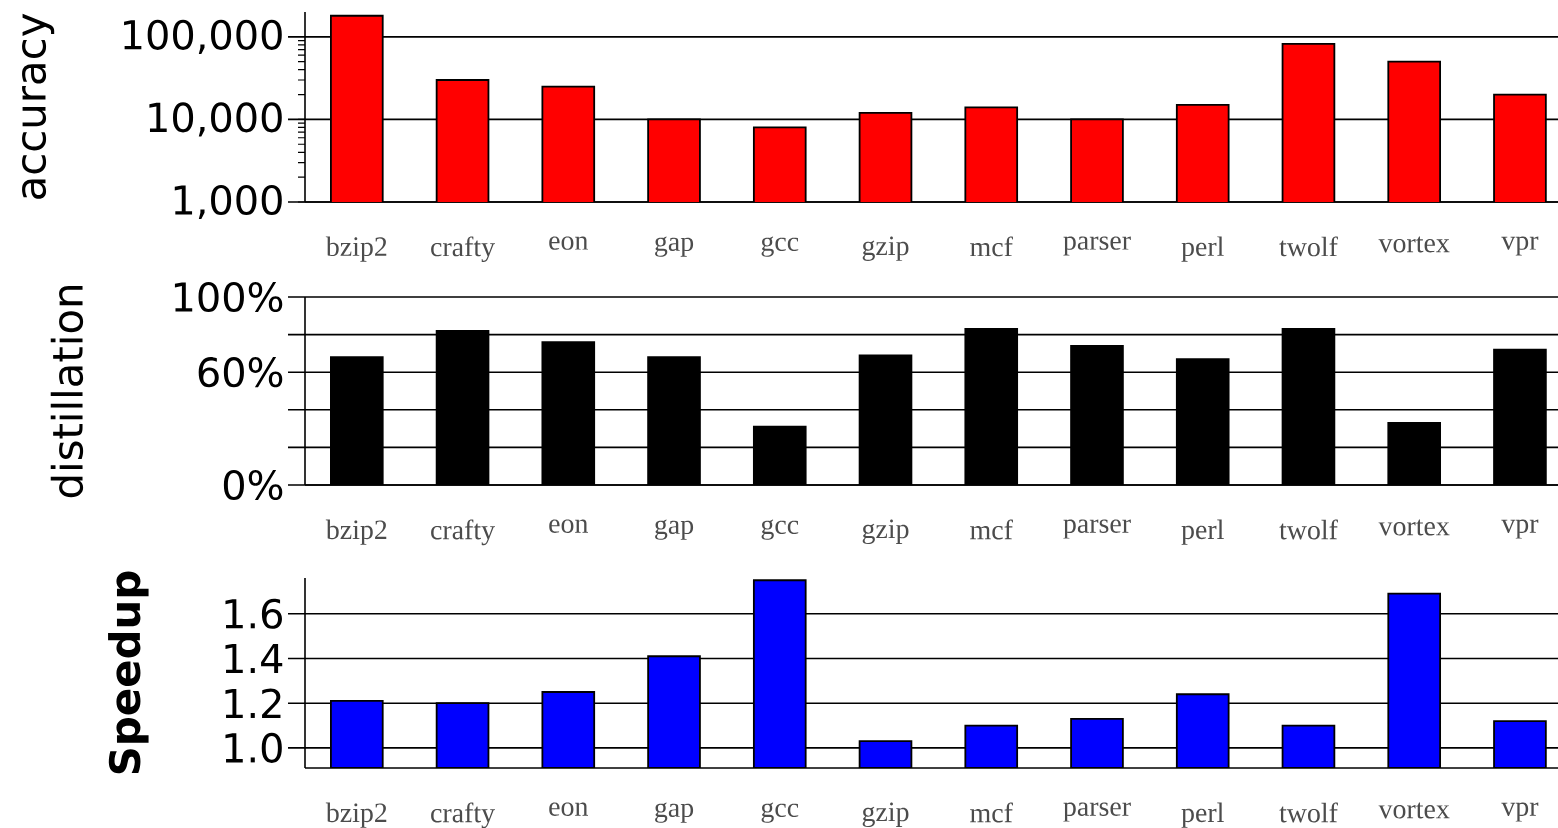 This screenshot has height=828, width=1558. Describe the element at coordinates (67, 391) in the screenshot. I see `y-axis-title: distillation` at that location.